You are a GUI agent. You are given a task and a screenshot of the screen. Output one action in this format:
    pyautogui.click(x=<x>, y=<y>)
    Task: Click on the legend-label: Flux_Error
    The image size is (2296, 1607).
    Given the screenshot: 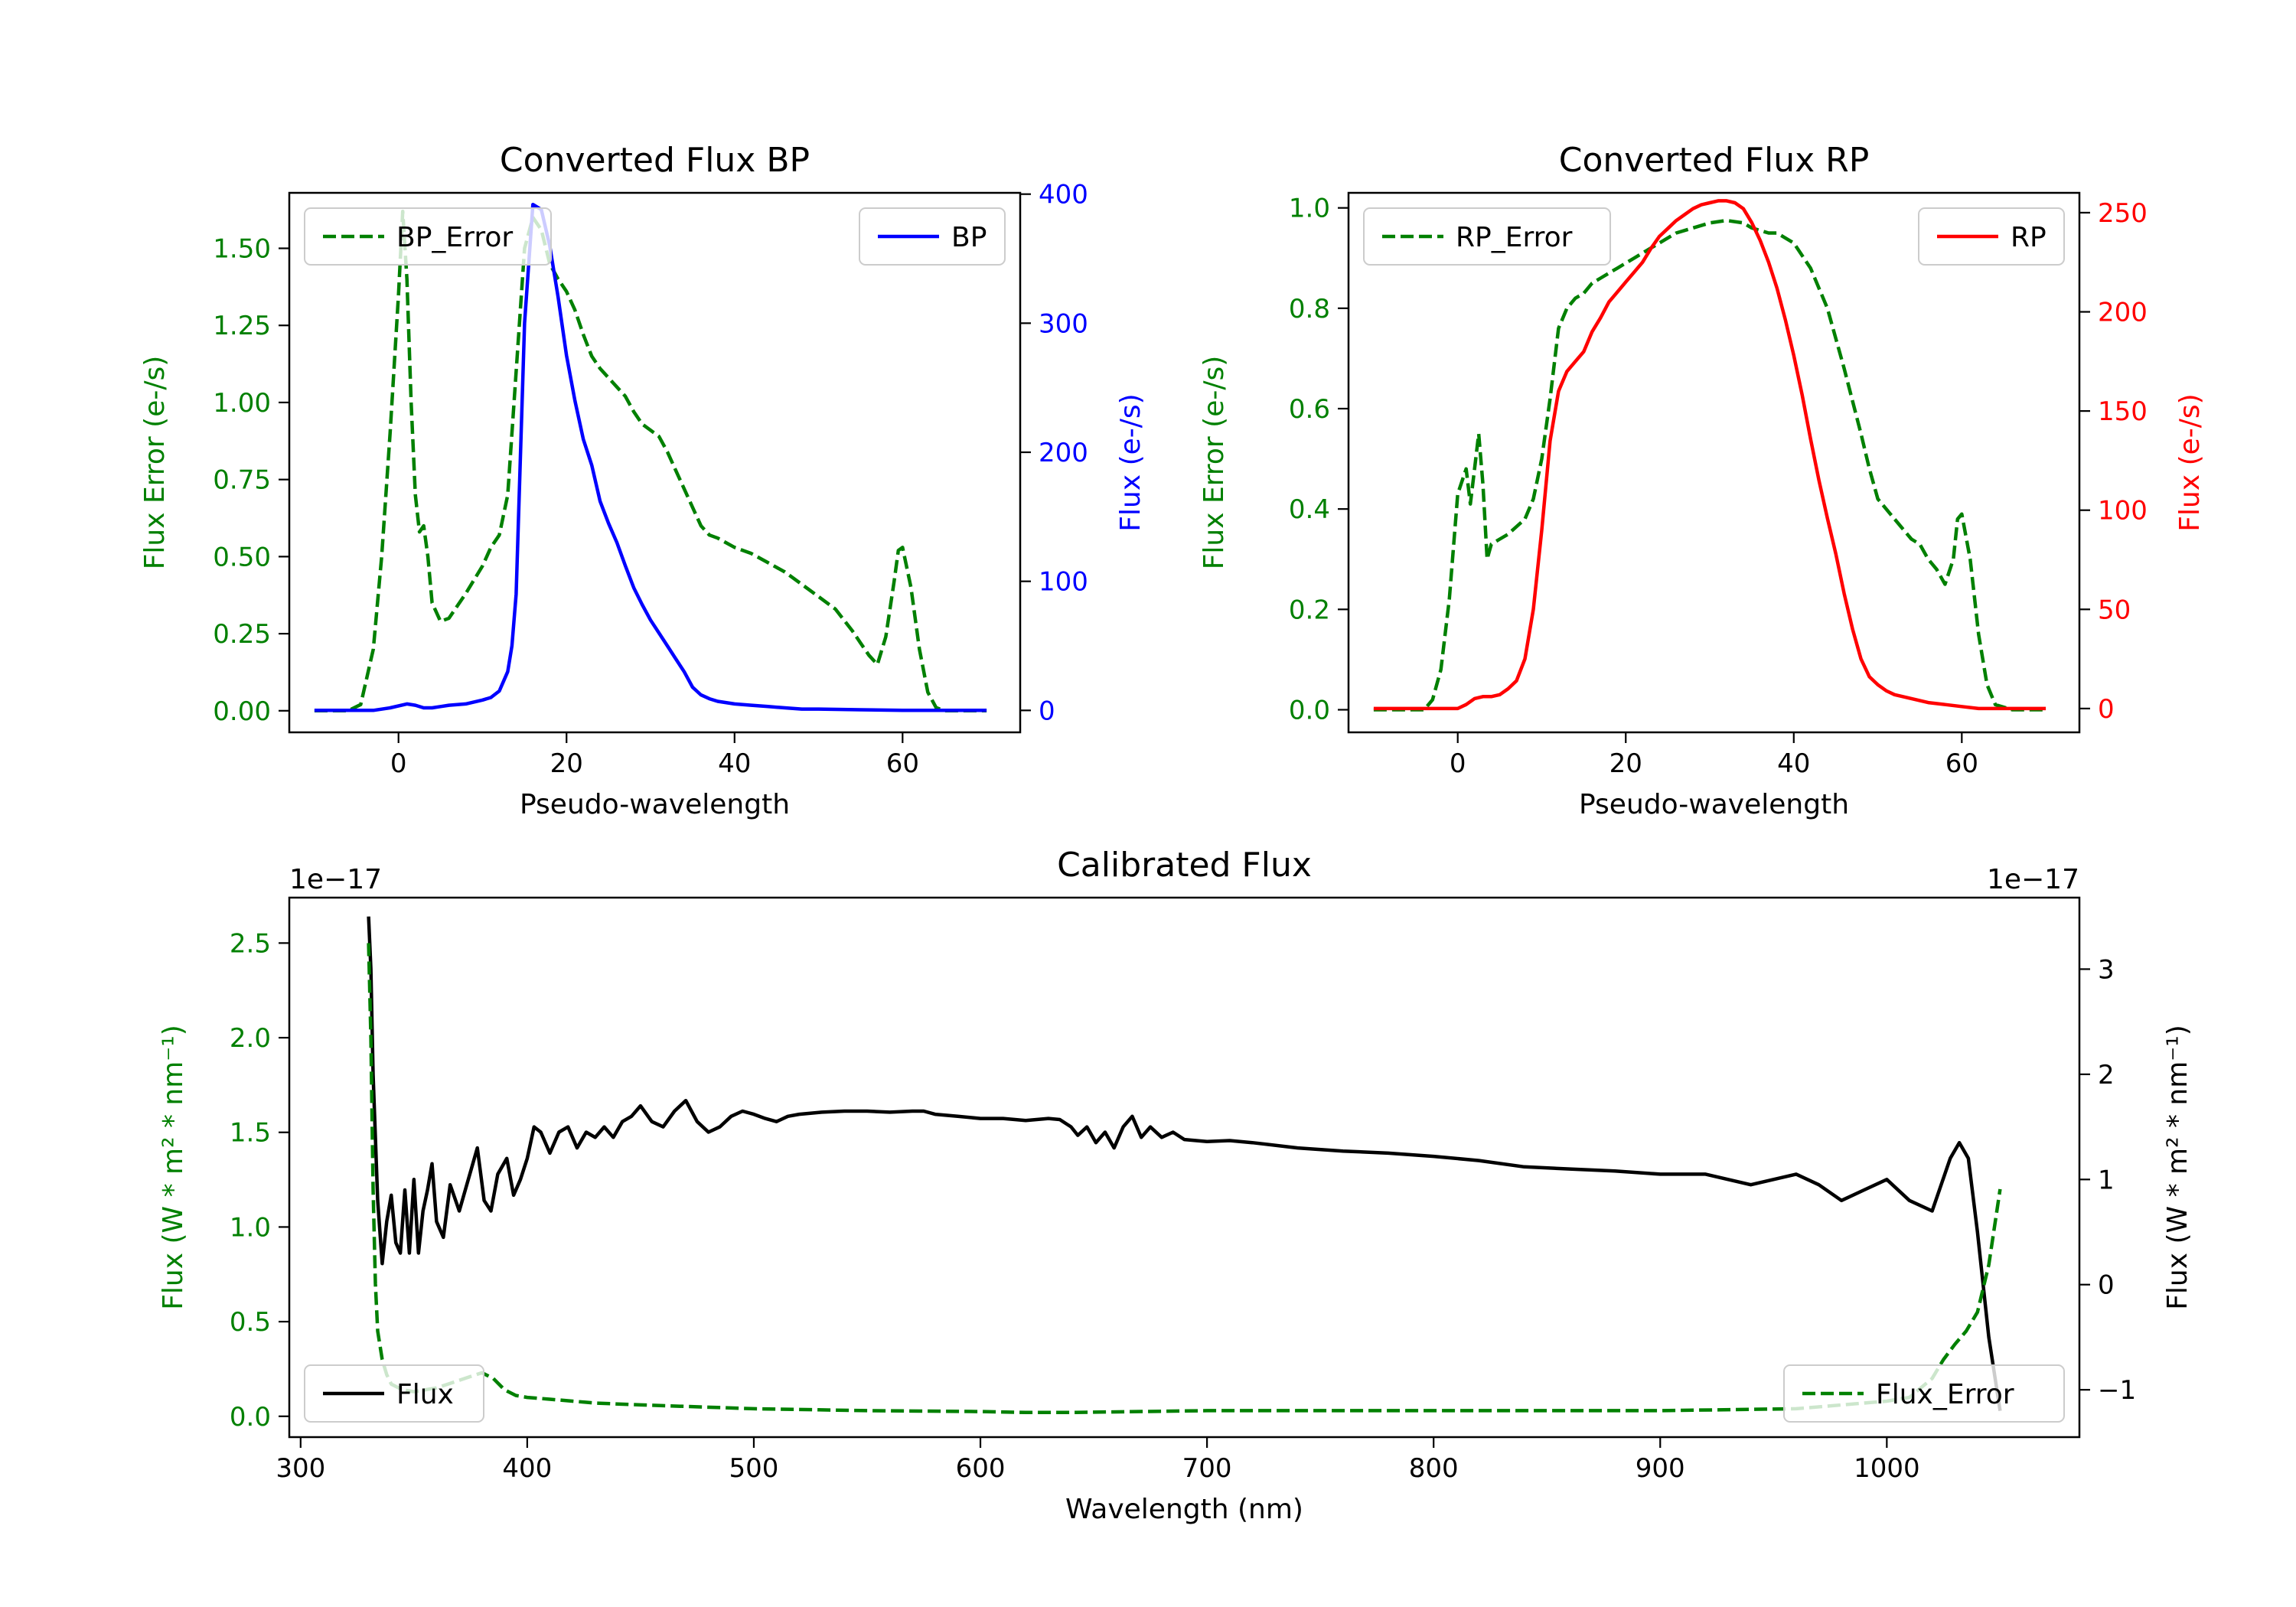 What is the action you would take?
    pyautogui.click(x=1945, y=1394)
    